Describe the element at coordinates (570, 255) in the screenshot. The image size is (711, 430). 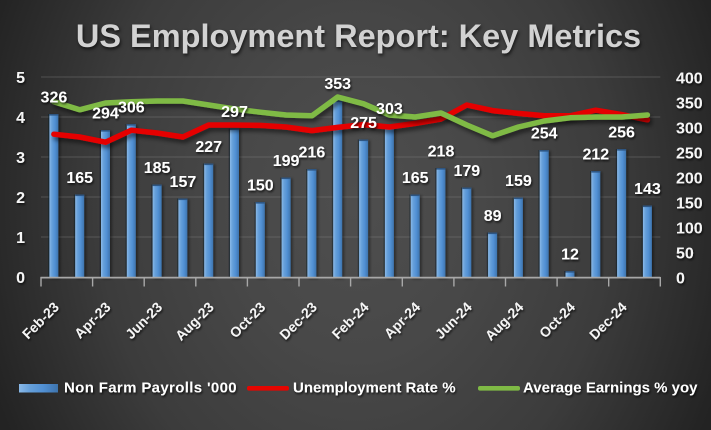
I see `svg-text: 12` at that location.